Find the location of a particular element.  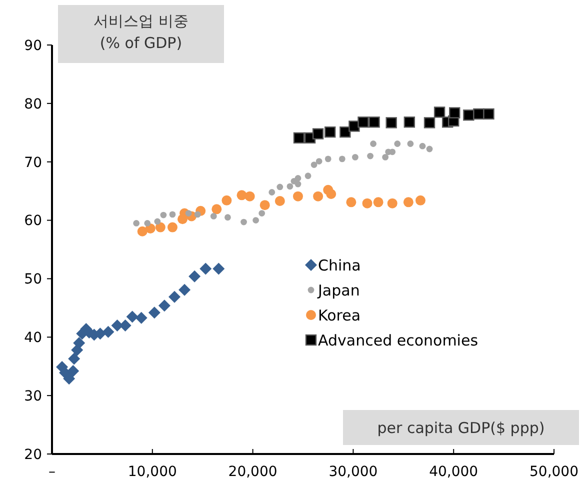

legend-label: Japan is located at coordinates (338, 290).